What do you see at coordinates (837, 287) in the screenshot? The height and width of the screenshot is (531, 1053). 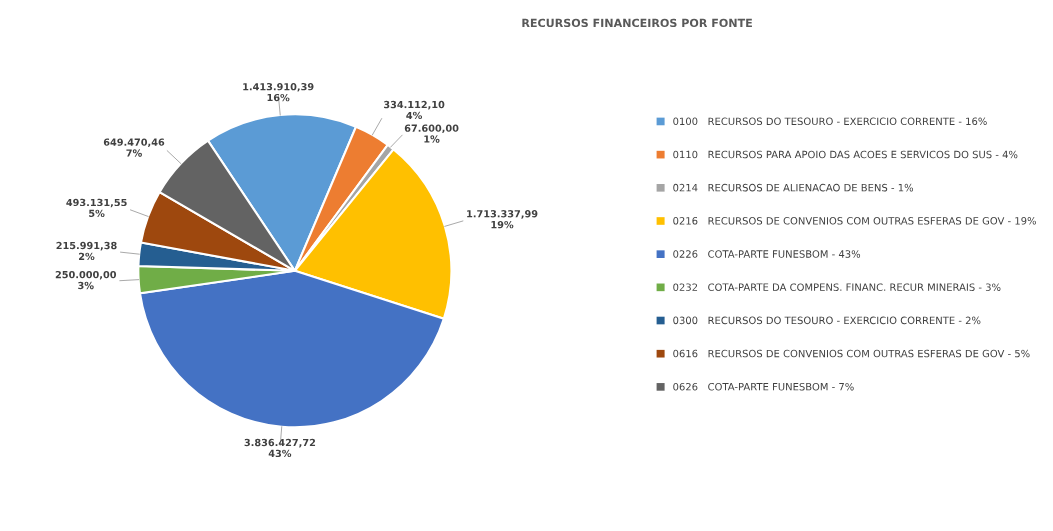 I see `legend-label: 0232 COTA-PARTE DA COMPENS. FINANC. RECUR MINERAIS - 3%` at bounding box center [837, 287].